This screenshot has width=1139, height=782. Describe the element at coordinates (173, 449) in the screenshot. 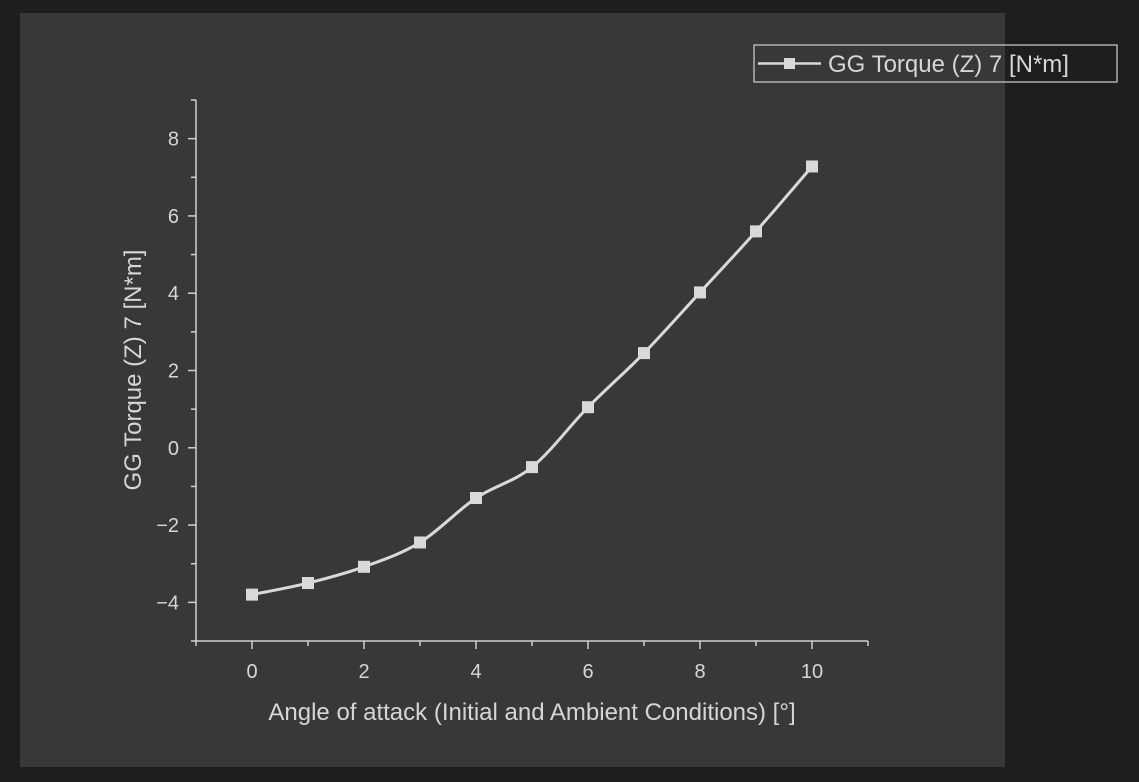

I see `y-tick-label: 0` at that location.